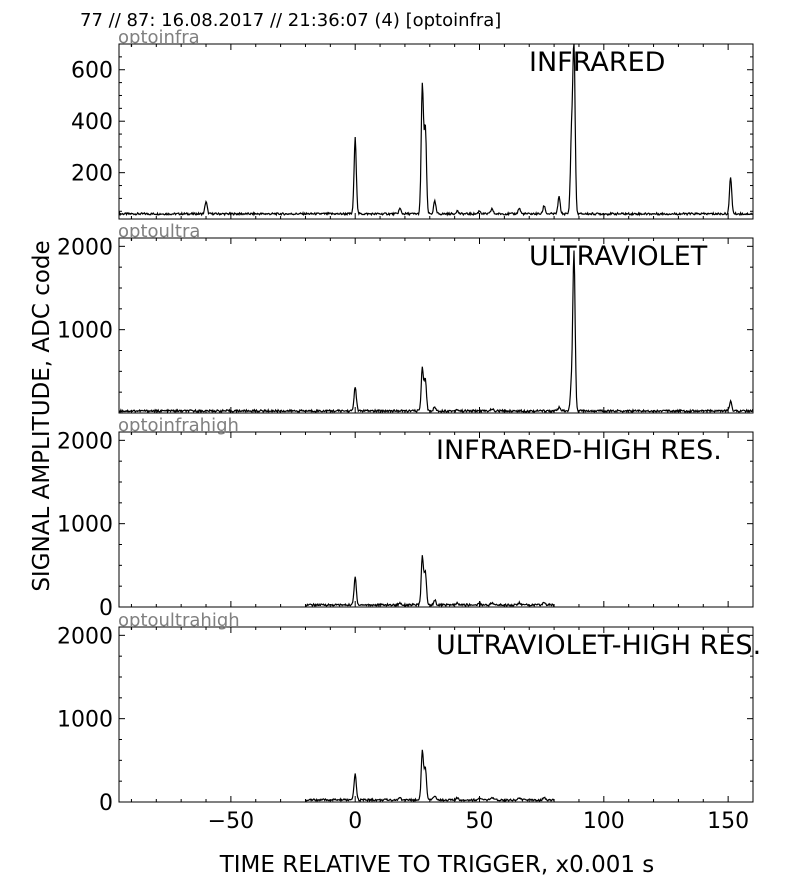 This screenshot has width=792, height=886. I want to click on panel-optoultra-signal-line, so click(436, 332).